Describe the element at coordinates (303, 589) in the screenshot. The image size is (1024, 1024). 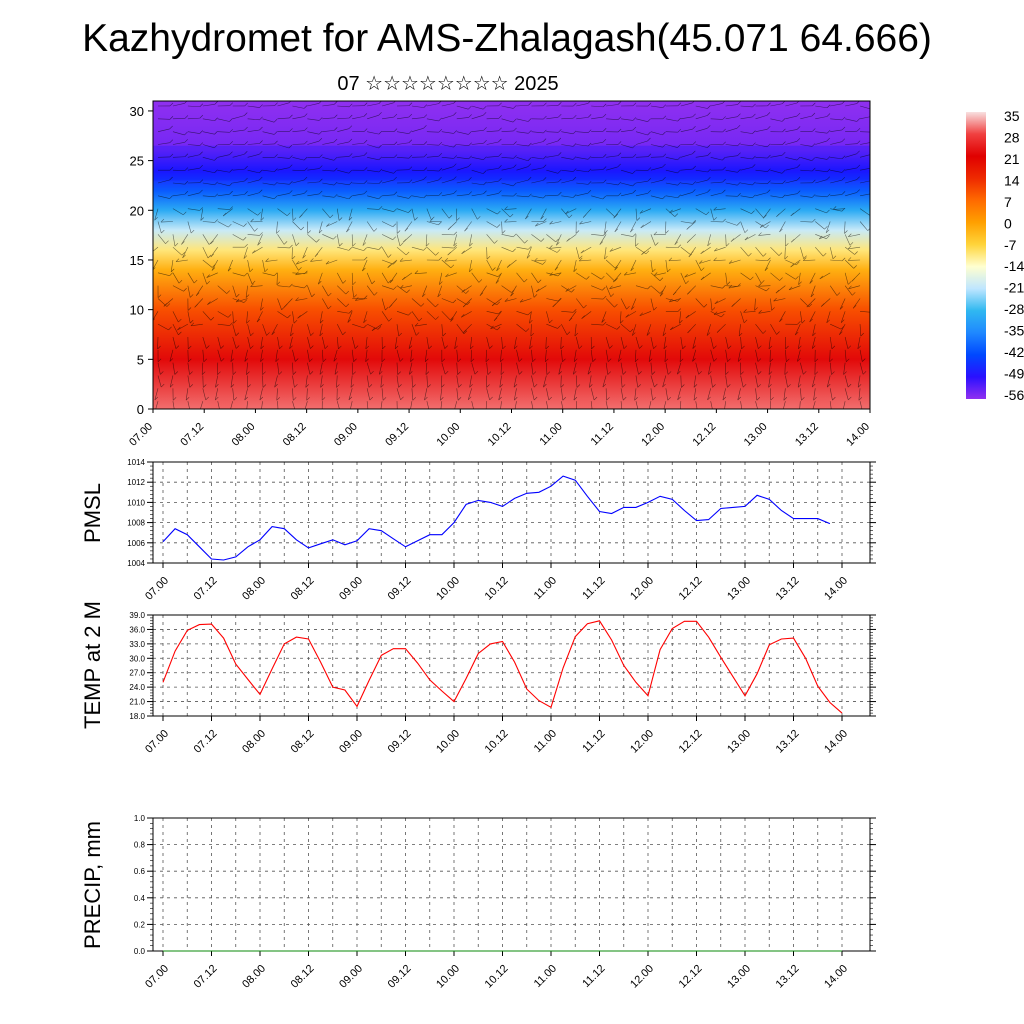
I see `pmsl-x-tick-label: 08.12` at that location.